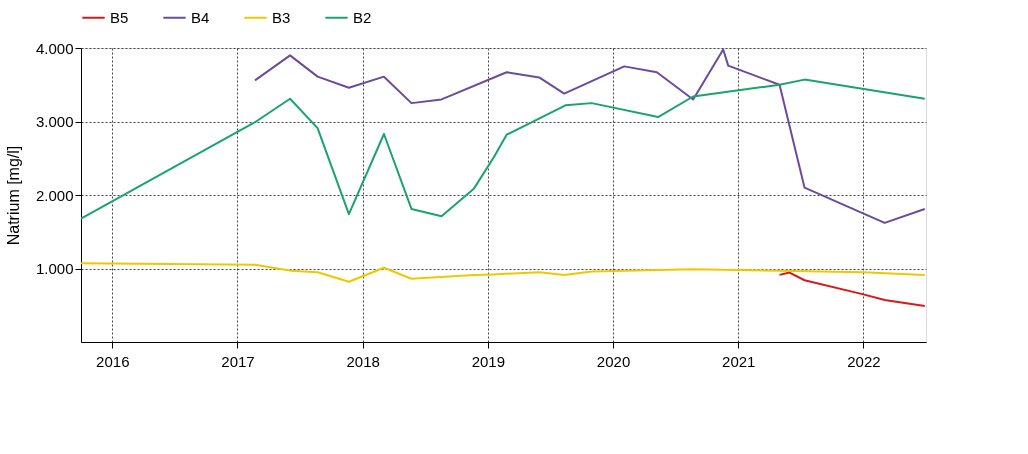  I want to click on y-tick-label: 4.000, so click(54, 48).